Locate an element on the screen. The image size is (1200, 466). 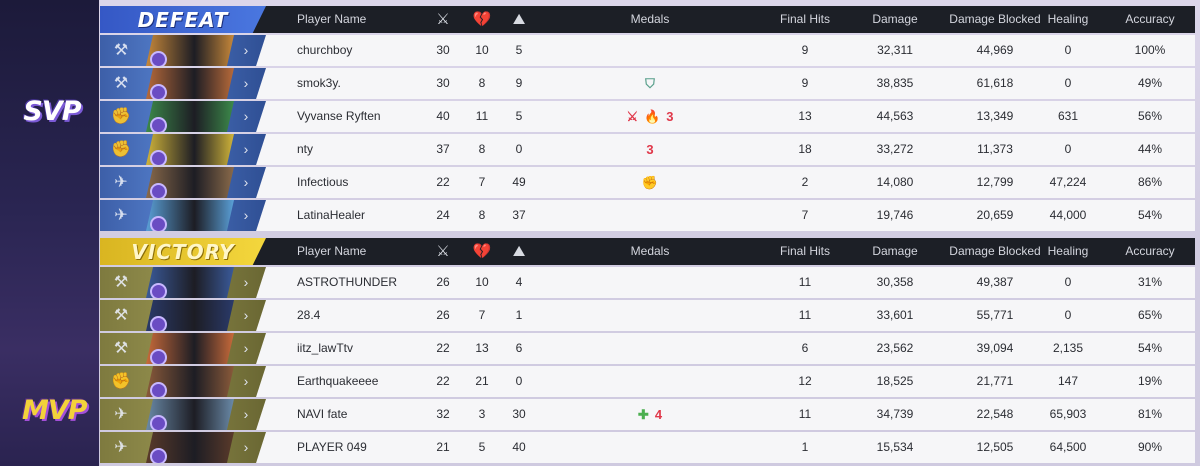
player-row: ✈ › PLAYER 049 21 5 40 1 15,534 12,505 64,500 90% is located at coordinates (647, 447).